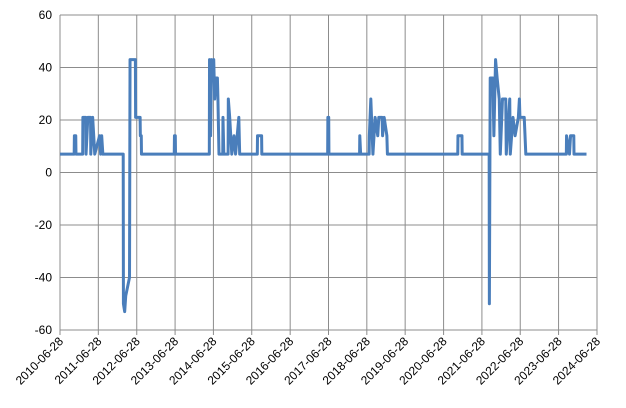 The width and height of the screenshot is (626, 408). Describe the element at coordinates (44, 330) in the screenshot. I see `y-tick-label: -60` at that location.